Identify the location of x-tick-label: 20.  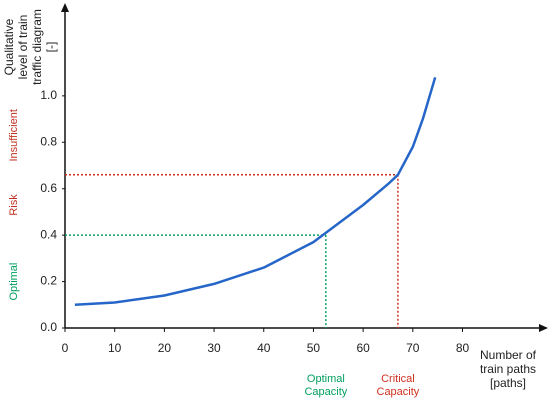
(165, 348).